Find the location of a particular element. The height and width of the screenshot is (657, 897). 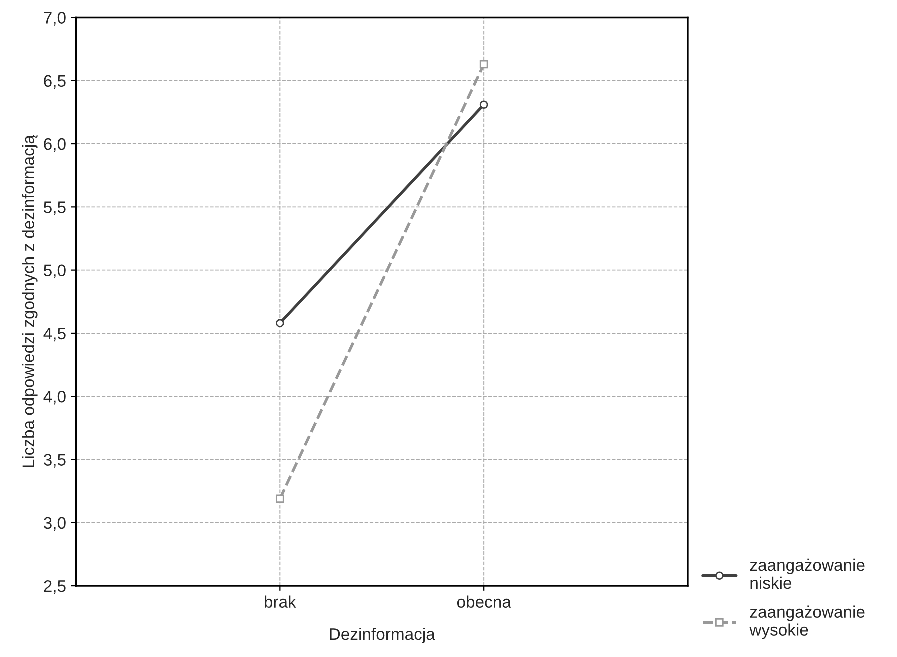

x-axis-title: Dezinformacja is located at coordinates (383, 636).